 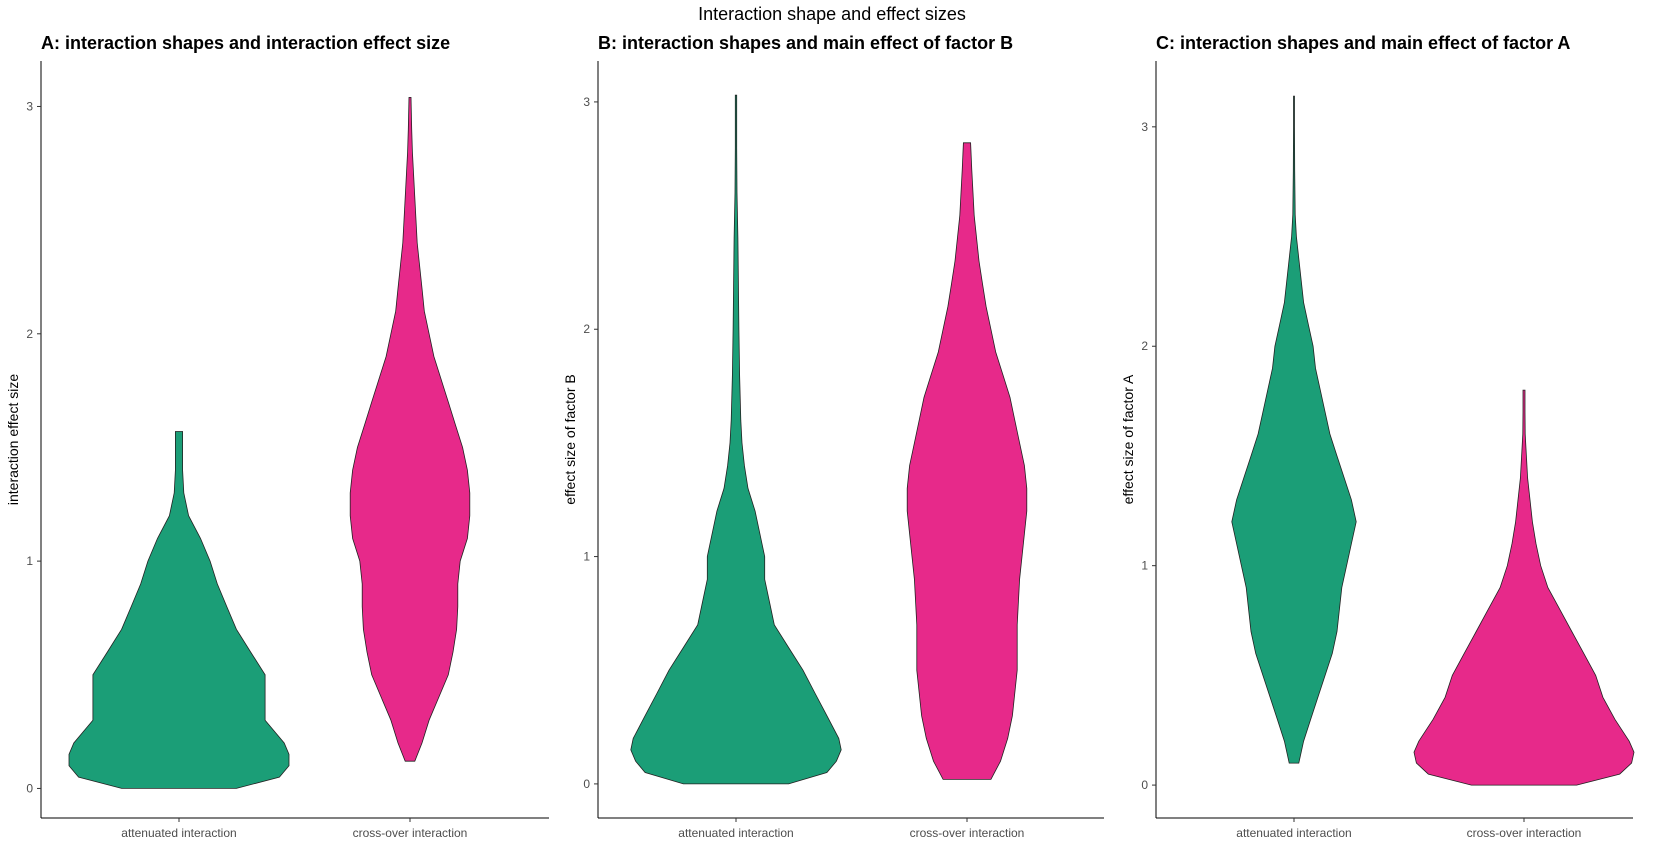 I want to click on y-axis-label: effect size of factor B, so click(x=570, y=439).